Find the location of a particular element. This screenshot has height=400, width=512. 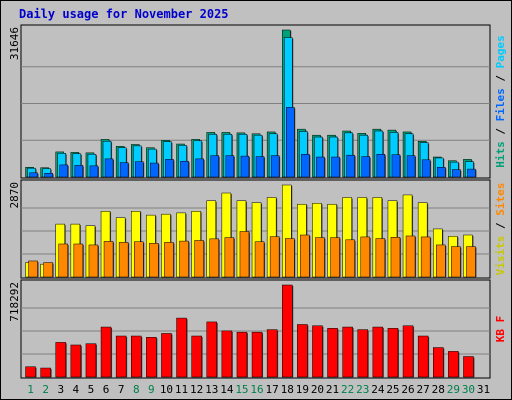

x-tick-label-13: 13 is located at coordinates (211, 389).